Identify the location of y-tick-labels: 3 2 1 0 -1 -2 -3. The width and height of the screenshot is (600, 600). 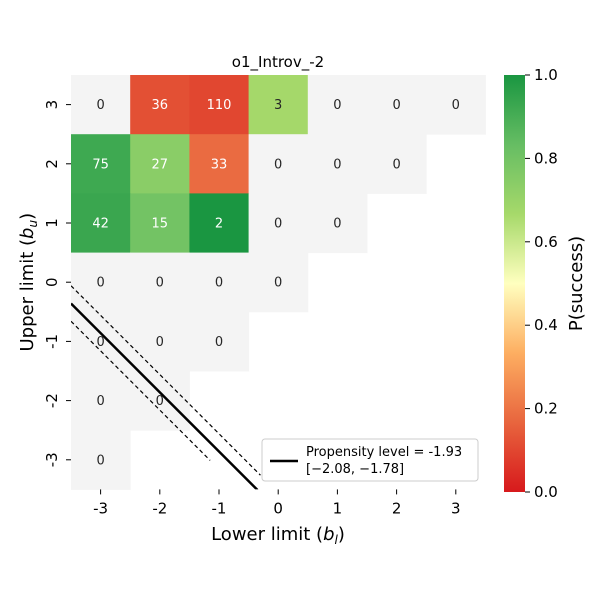
(57, 283).